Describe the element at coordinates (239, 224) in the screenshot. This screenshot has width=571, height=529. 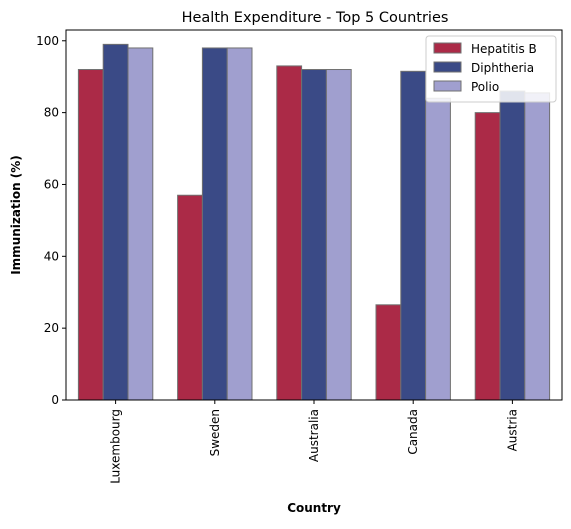
I see `bar-polio-sweden` at that location.